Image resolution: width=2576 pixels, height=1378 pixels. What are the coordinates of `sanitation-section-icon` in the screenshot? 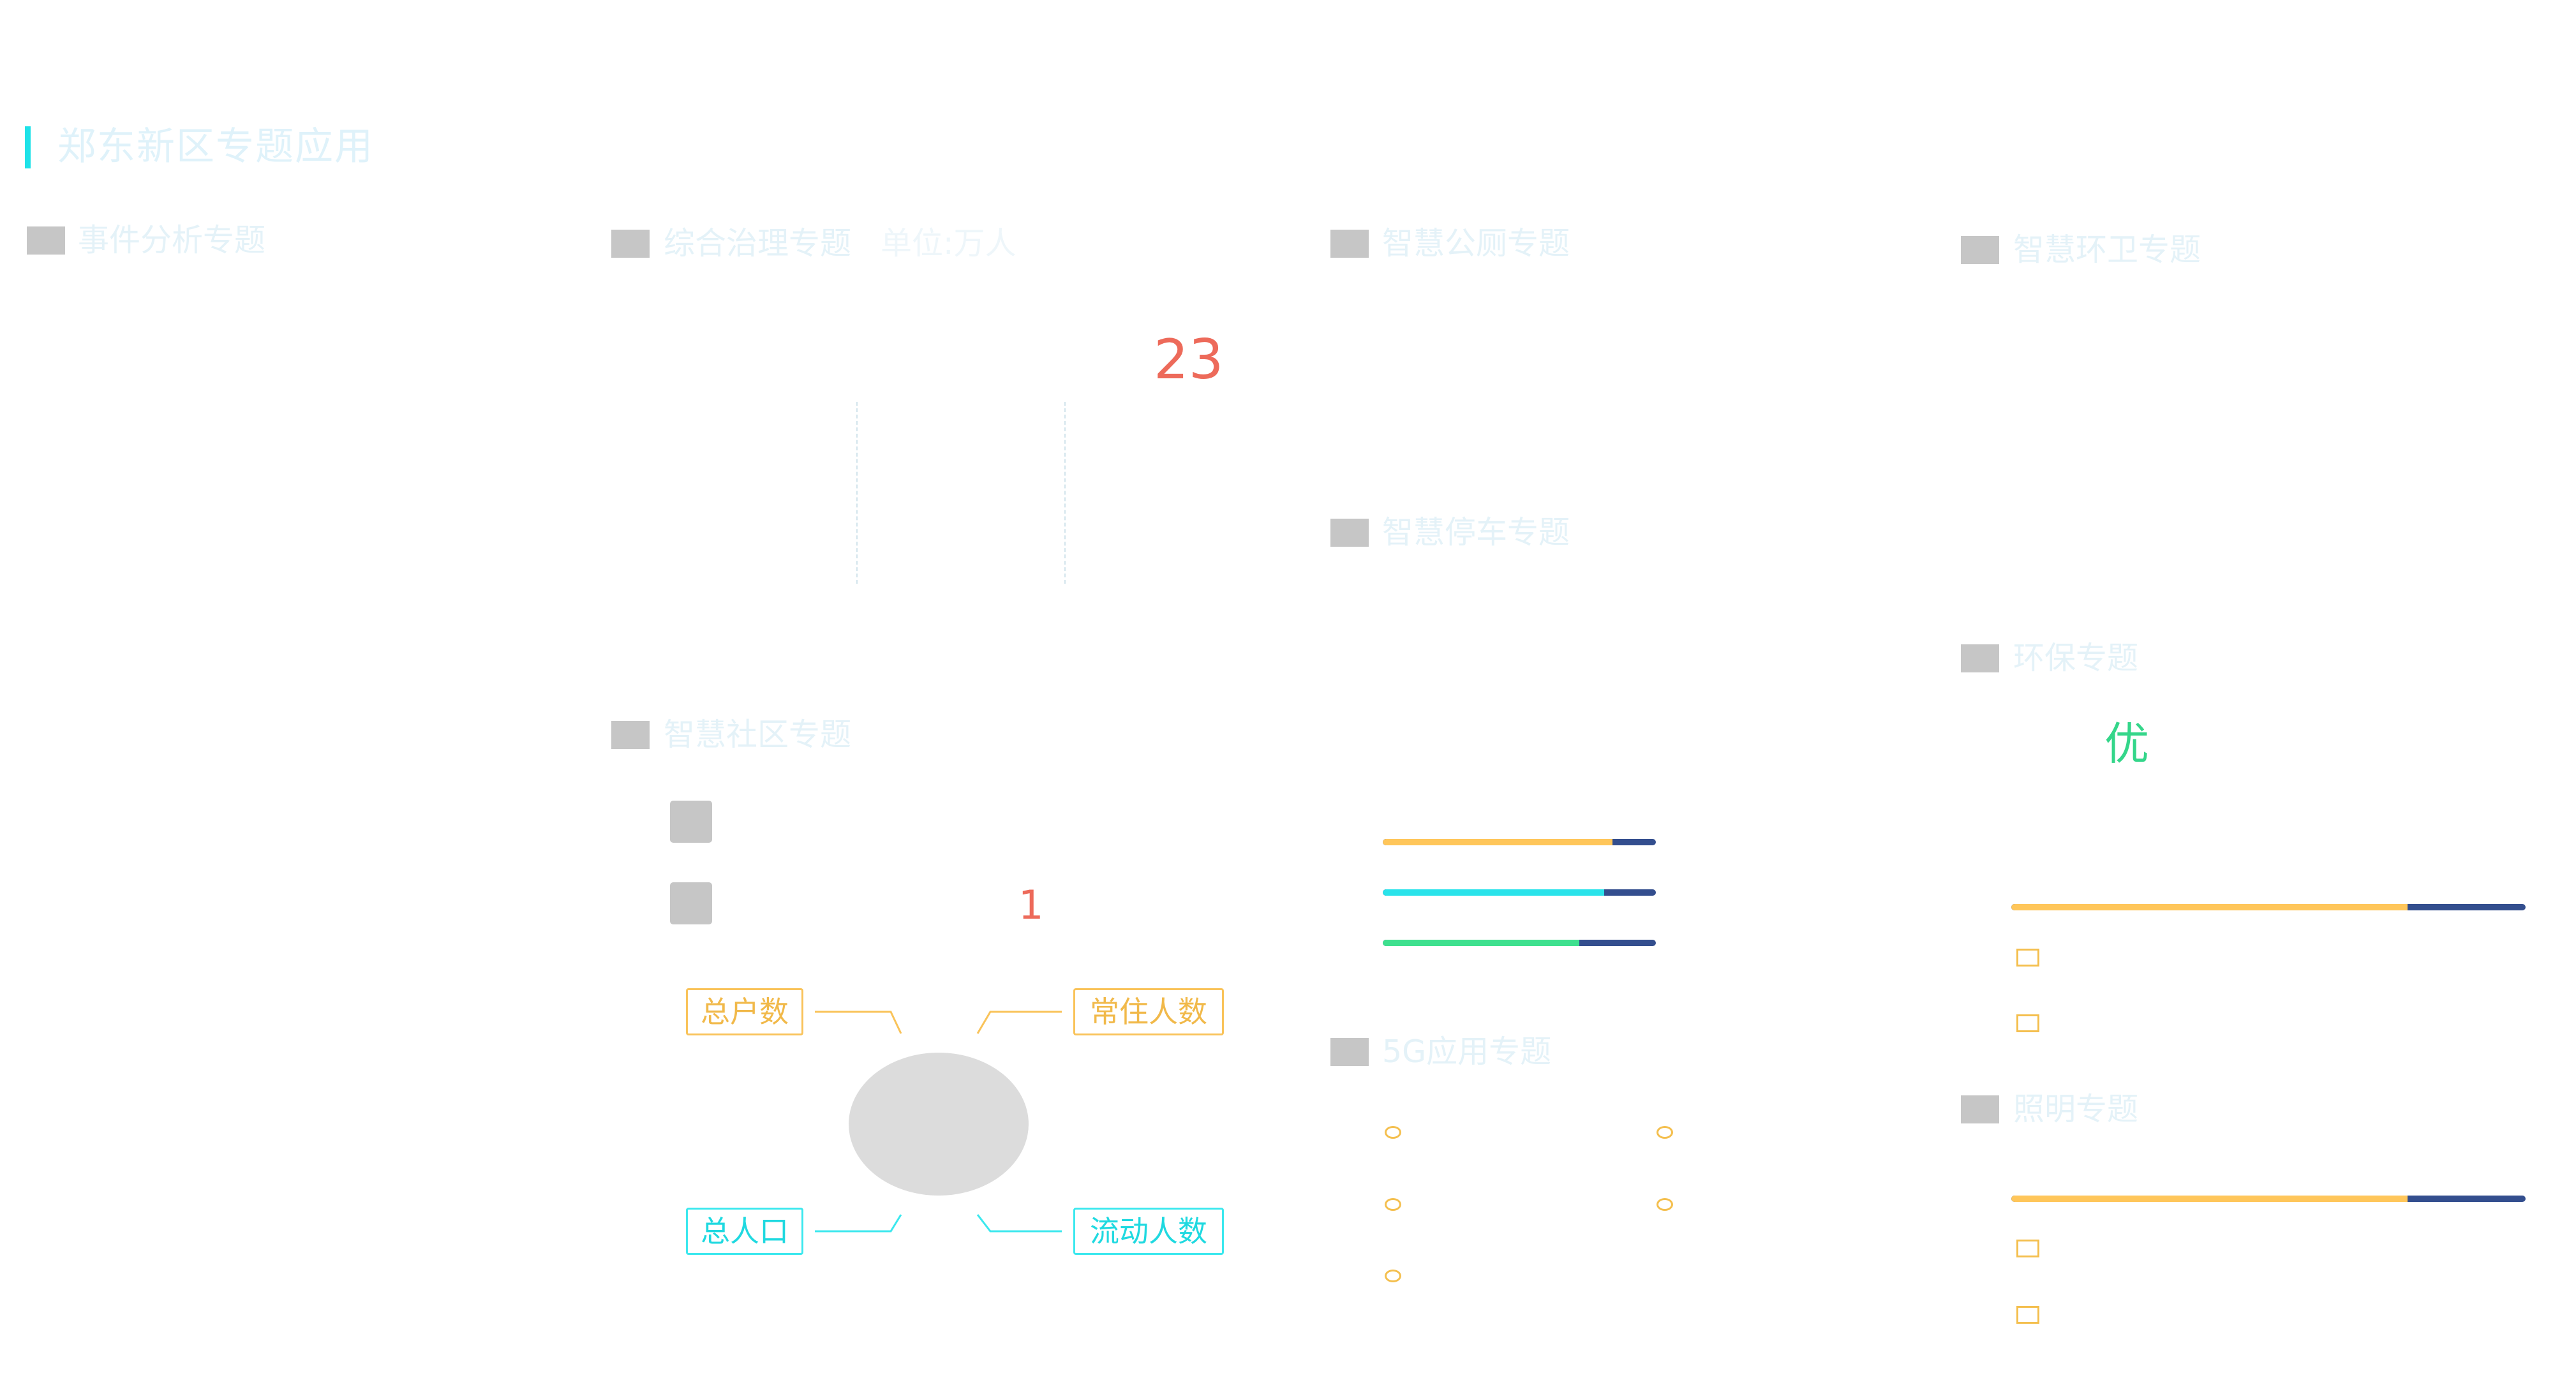 It's located at (1980, 250).